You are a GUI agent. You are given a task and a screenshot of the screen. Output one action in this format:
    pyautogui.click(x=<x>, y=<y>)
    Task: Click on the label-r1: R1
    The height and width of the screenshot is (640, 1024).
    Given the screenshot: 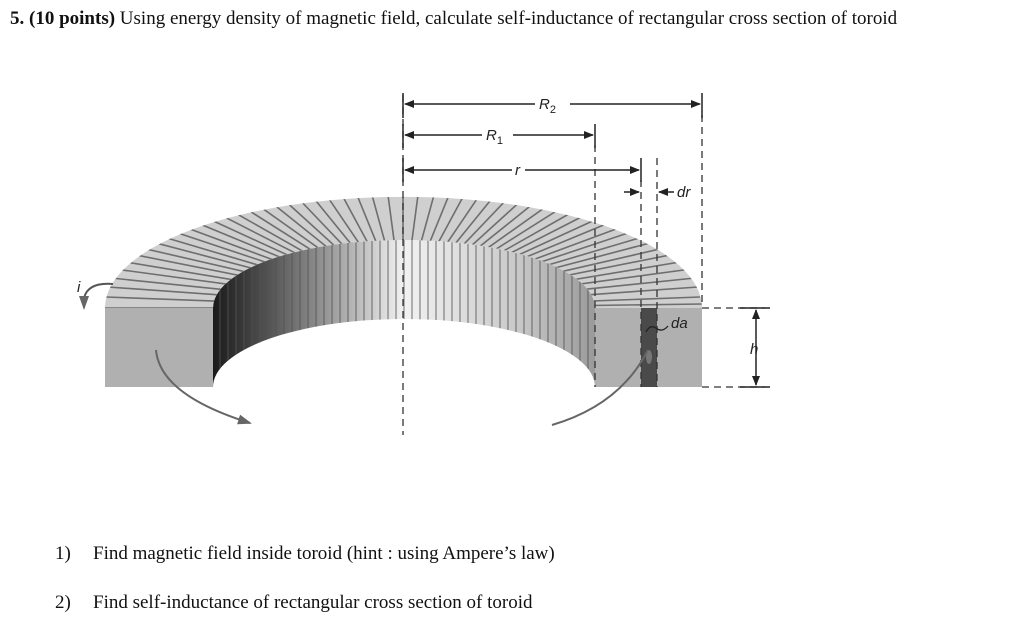 What is the action you would take?
    pyautogui.click(x=494, y=137)
    